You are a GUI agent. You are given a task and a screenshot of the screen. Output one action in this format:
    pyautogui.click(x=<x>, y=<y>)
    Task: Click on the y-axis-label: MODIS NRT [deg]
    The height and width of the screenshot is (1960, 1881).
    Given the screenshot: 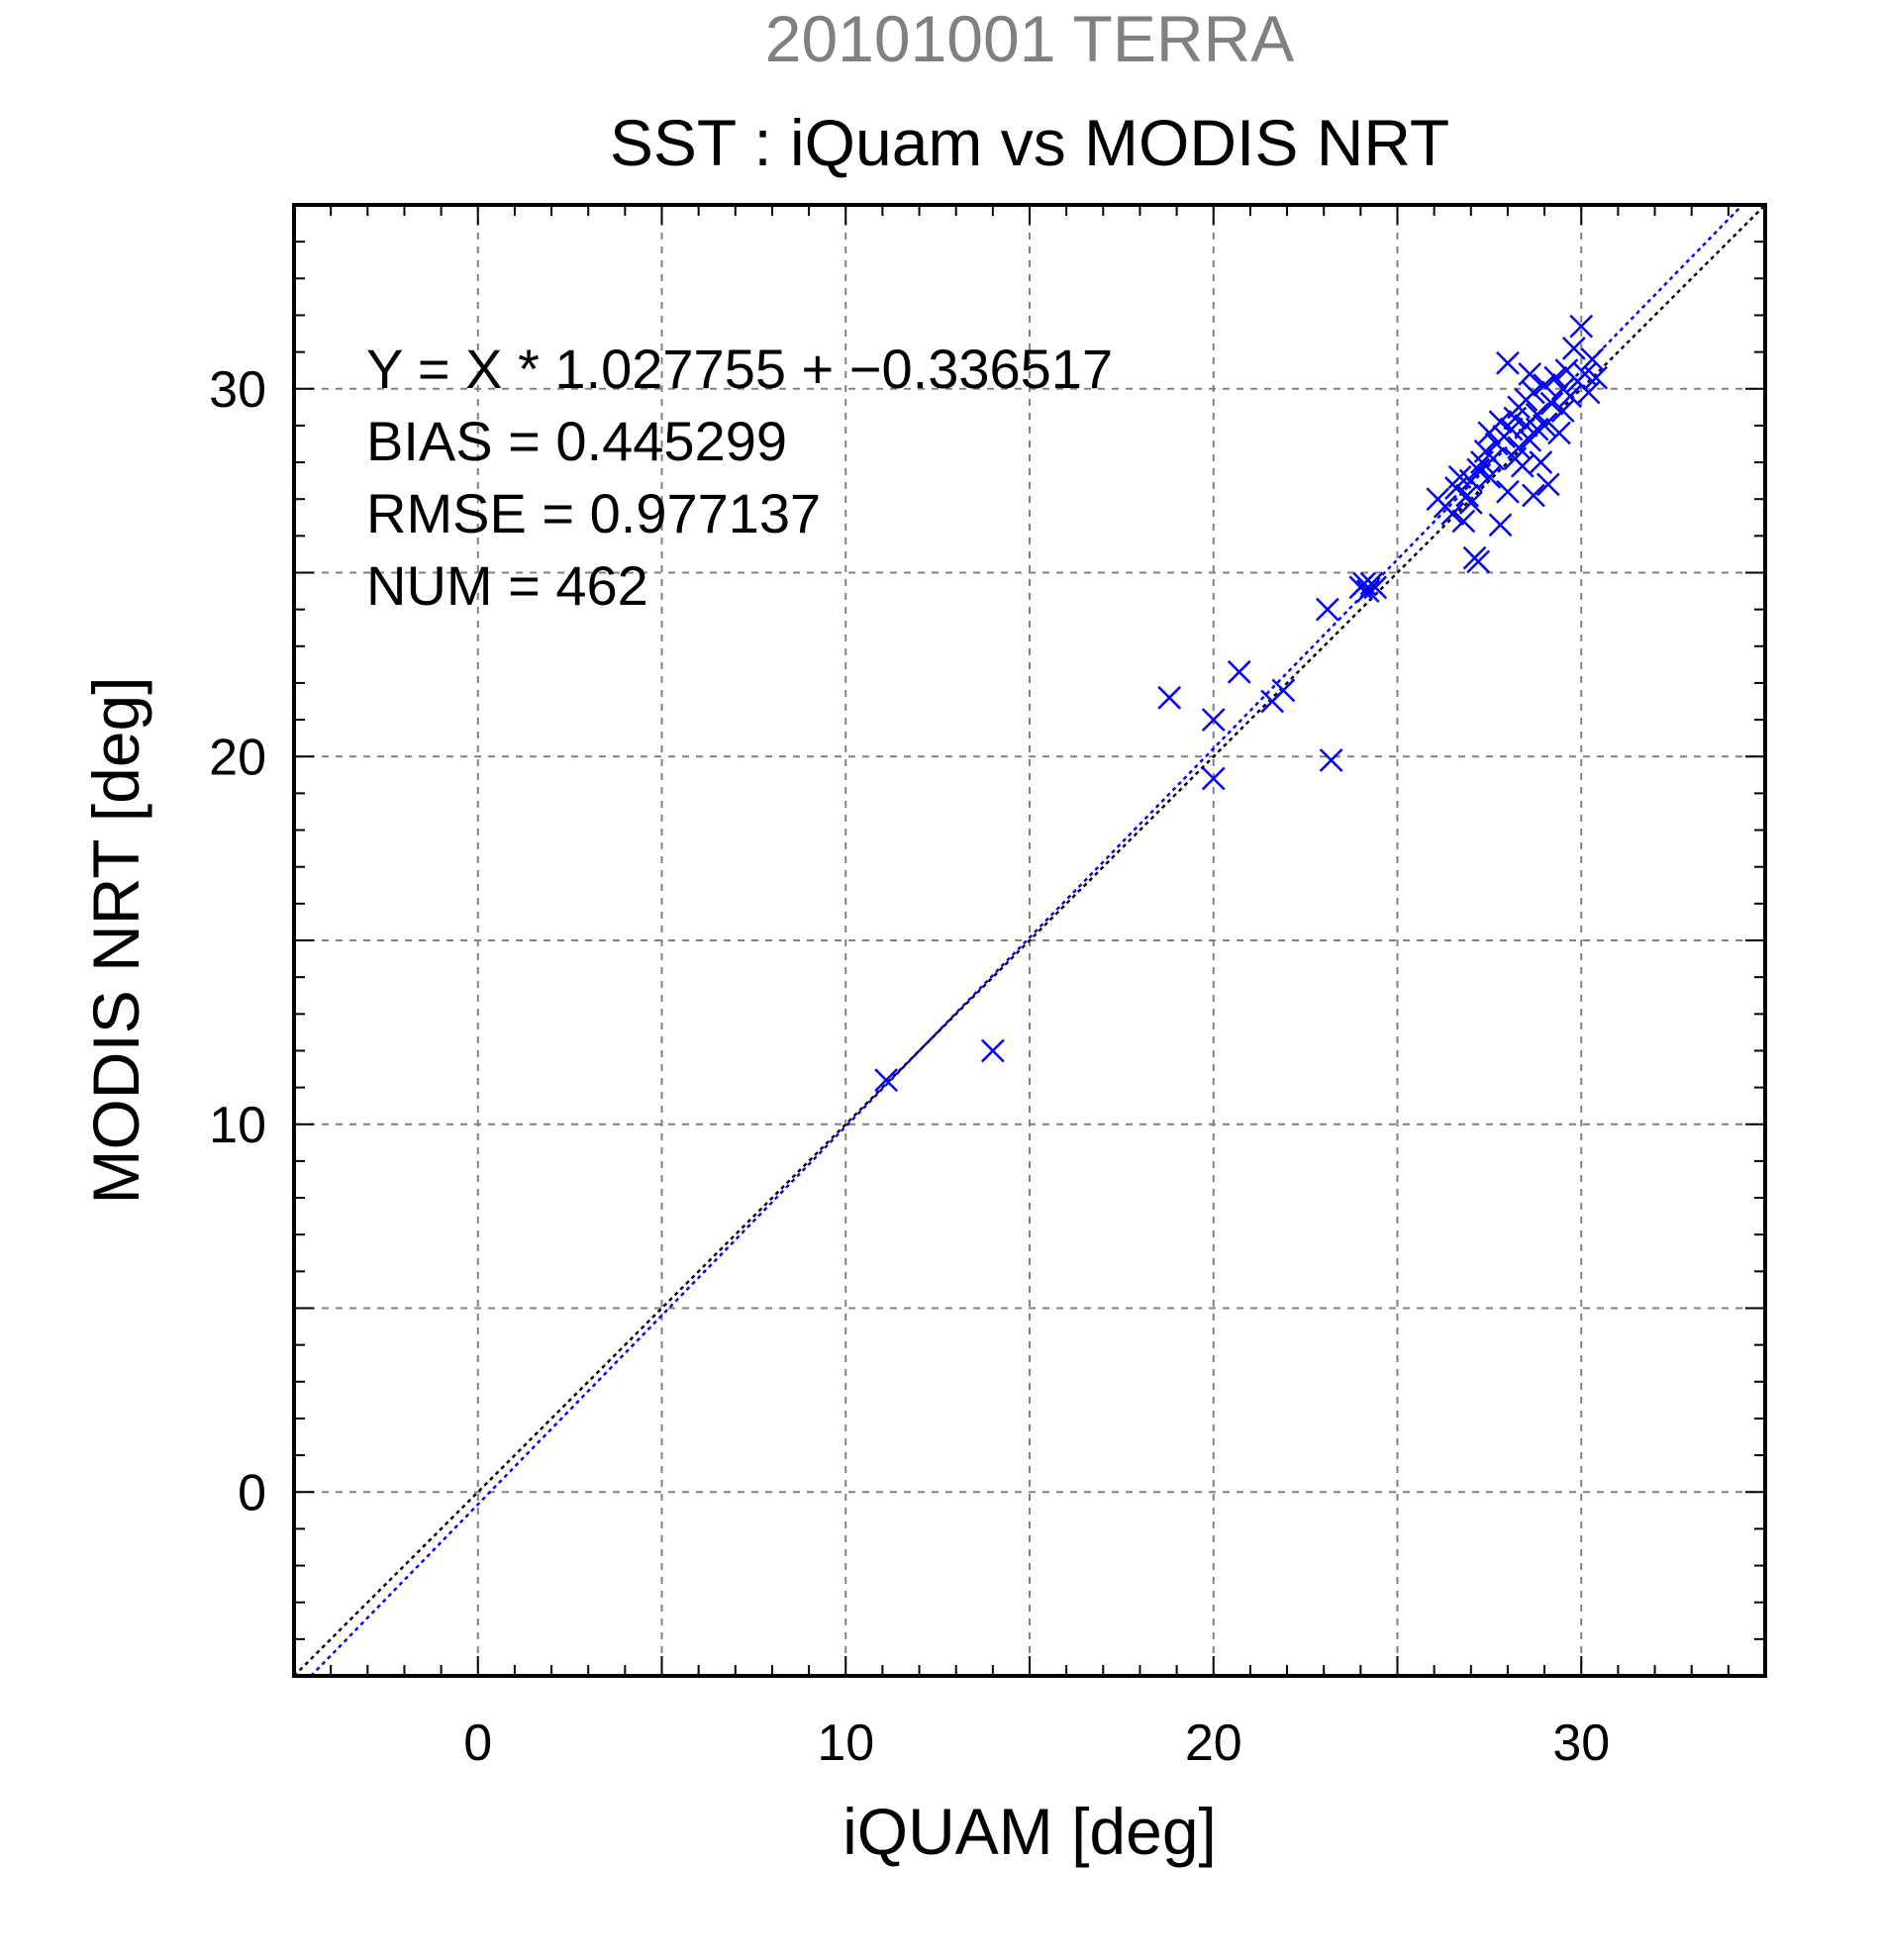 What is the action you would take?
    pyautogui.click(x=115, y=940)
    